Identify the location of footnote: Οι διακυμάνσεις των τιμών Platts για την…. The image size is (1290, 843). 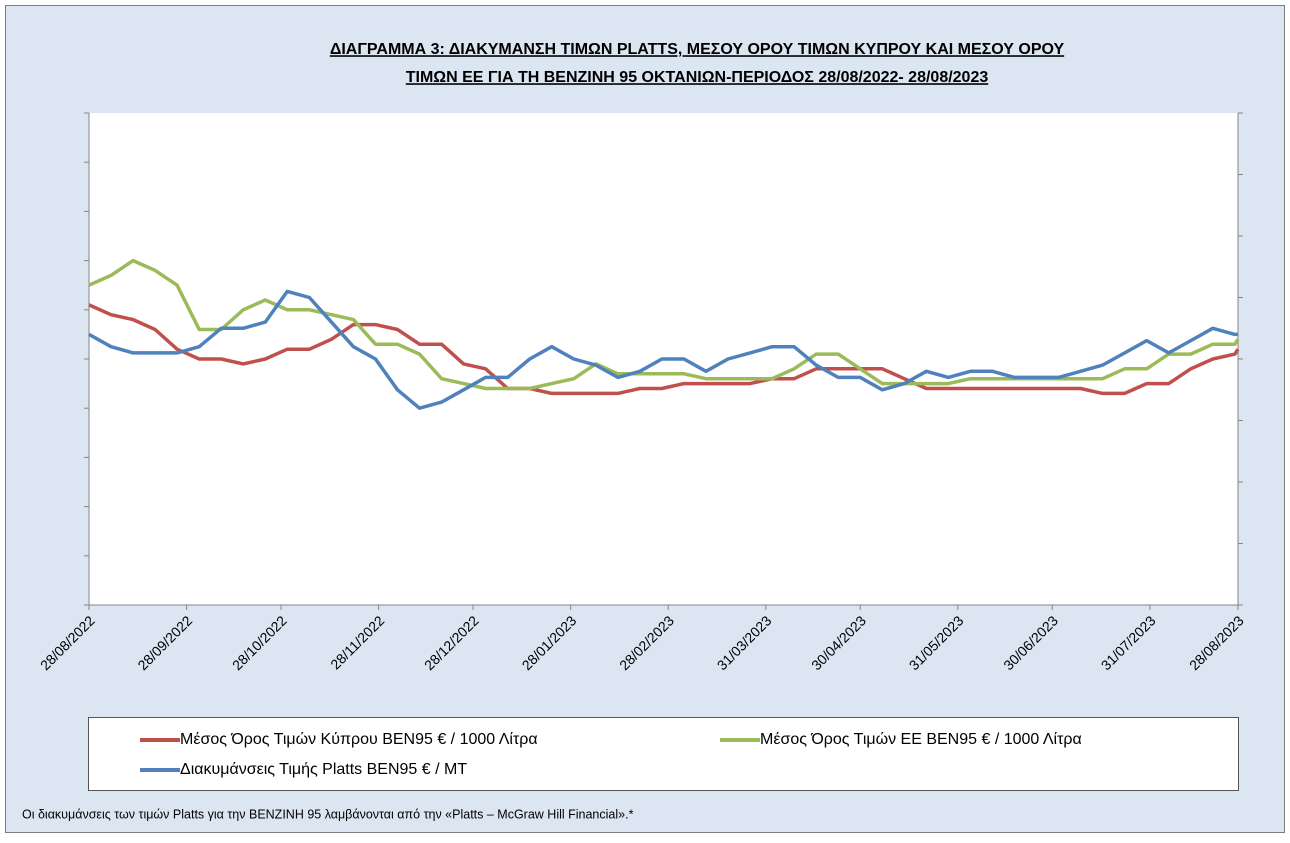
(328, 814).